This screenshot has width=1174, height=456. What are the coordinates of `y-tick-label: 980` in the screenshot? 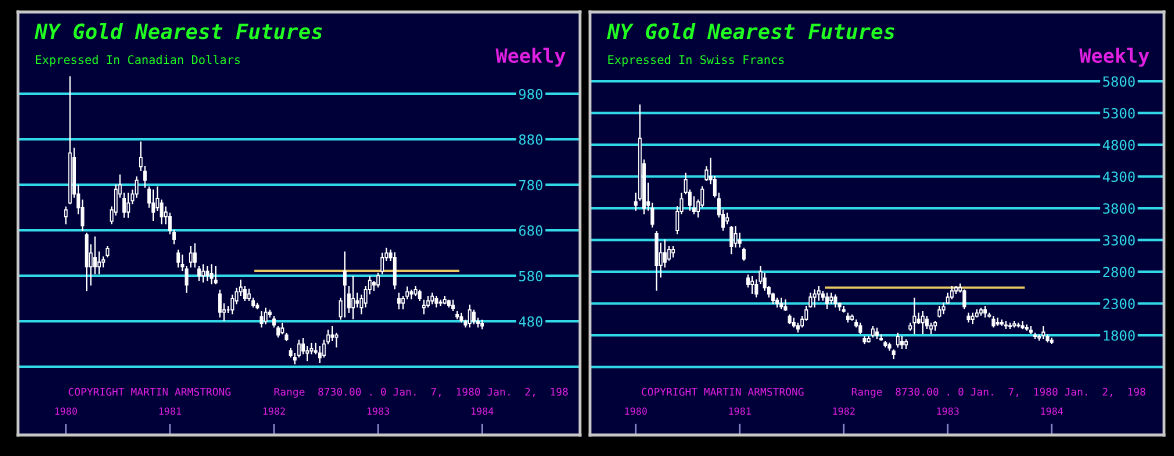 It's located at (531, 94).